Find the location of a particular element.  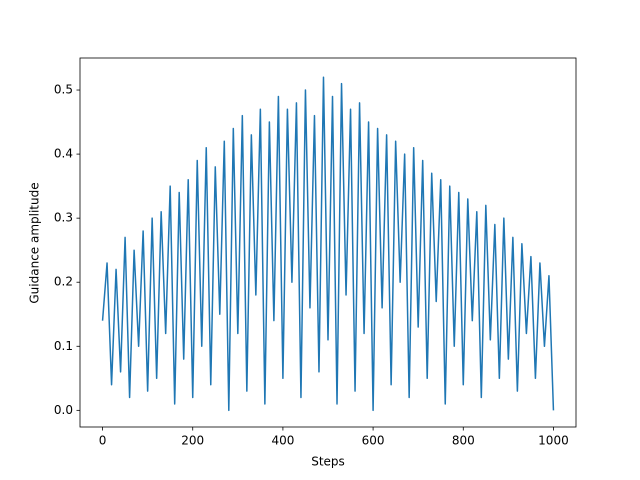

y-tick-label: 0.4 is located at coordinates (63, 154).